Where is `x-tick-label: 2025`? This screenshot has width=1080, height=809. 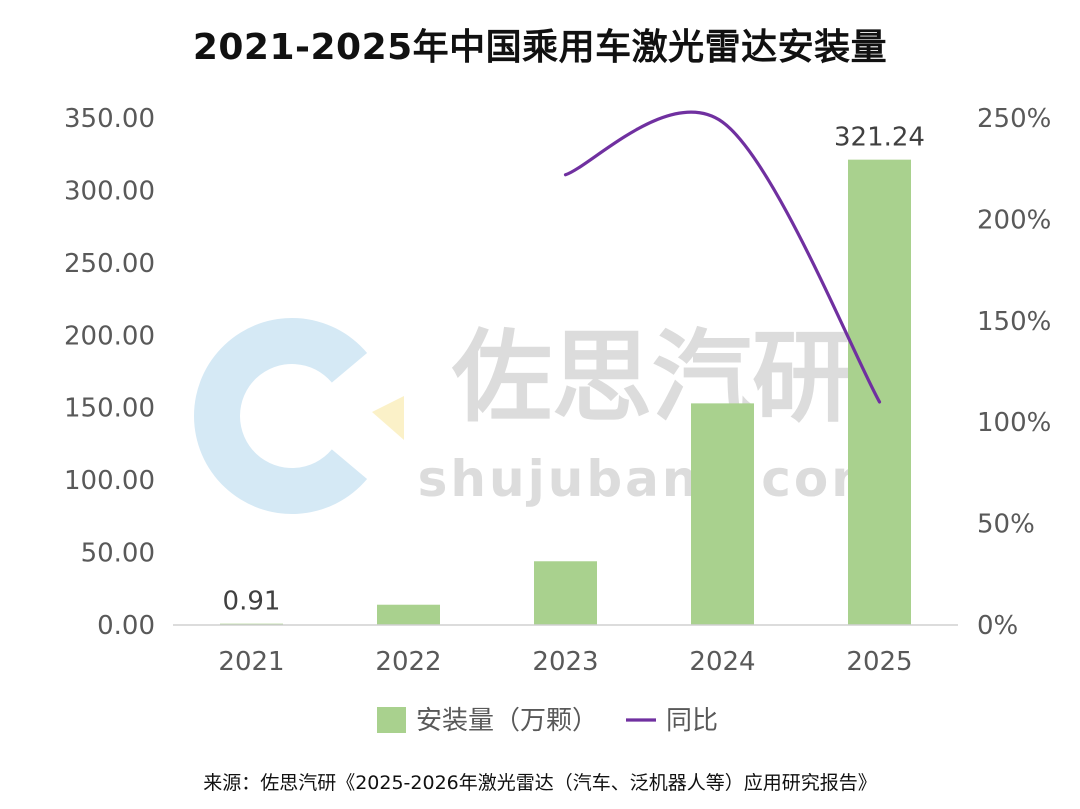 x-tick-label: 2025 is located at coordinates (879, 662).